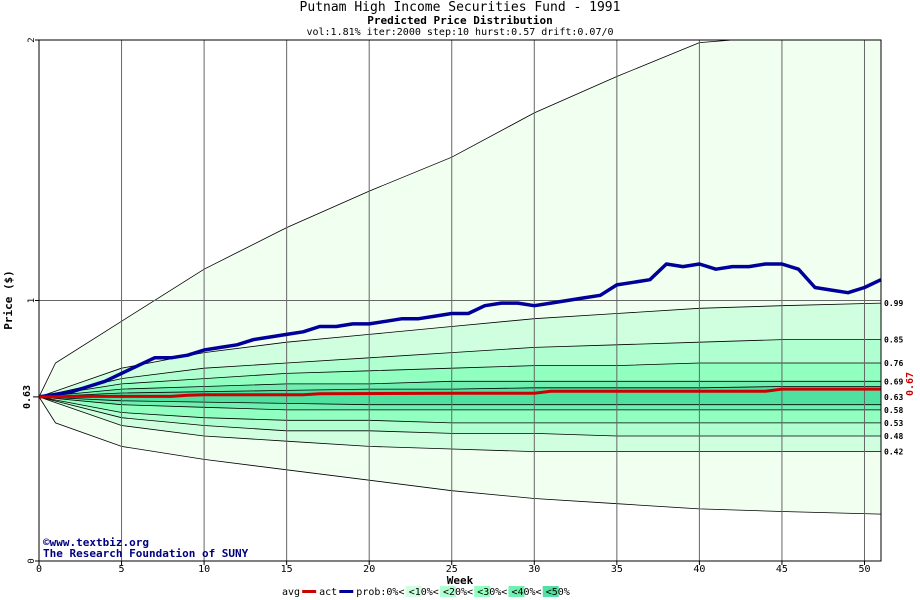 This screenshot has height=600, width=920. Describe the element at coordinates (910, 384) in the screenshot. I see `end-actual-price-label: 0.67` at that location.